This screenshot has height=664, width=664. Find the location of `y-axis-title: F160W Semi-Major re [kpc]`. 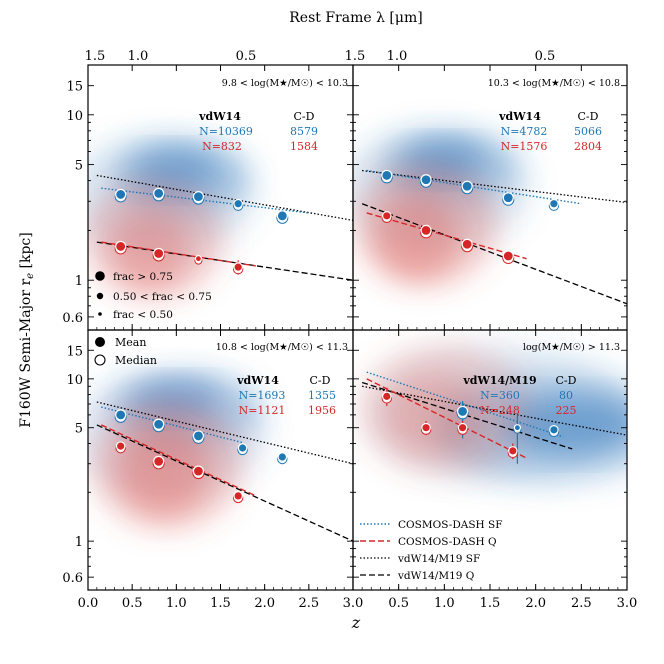

y-axis-title: F160W Semi-Major re [kpc] is located at coordinates (27, 330).